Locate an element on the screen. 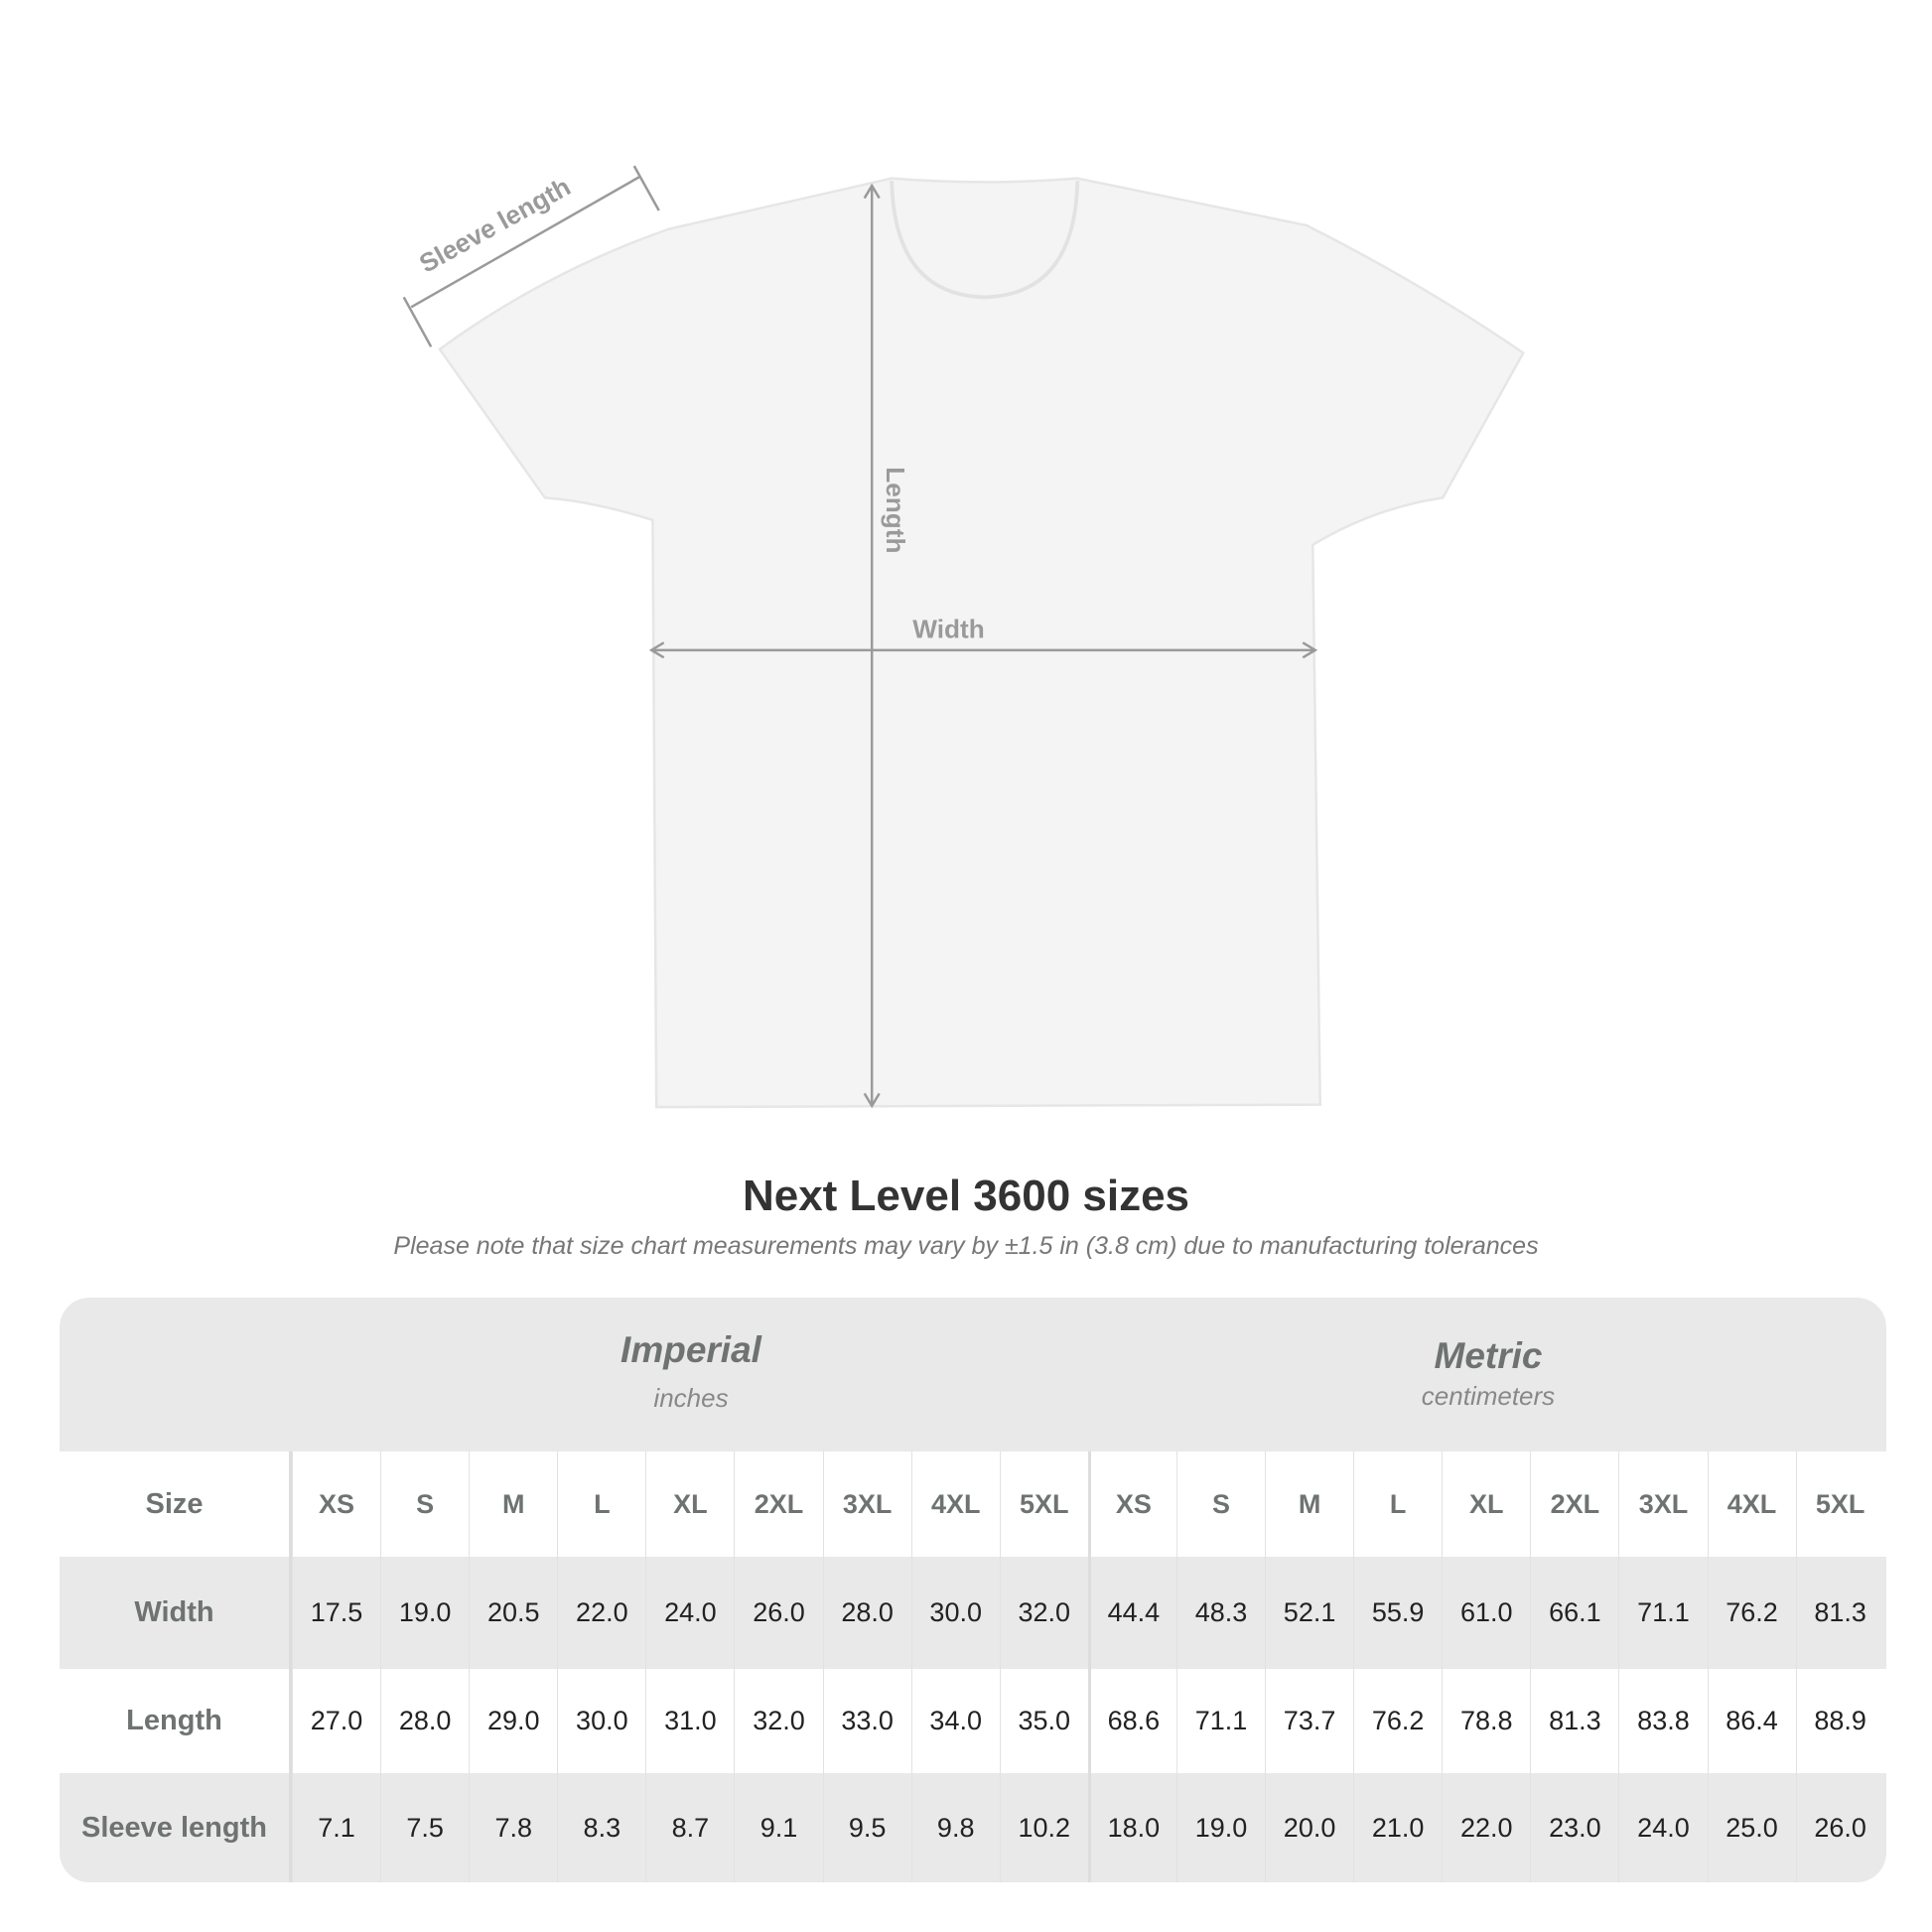 The width and height of the screenshot is (1932, 1932). imperial-value: 22.0 is located at coordinates (601, 1613).